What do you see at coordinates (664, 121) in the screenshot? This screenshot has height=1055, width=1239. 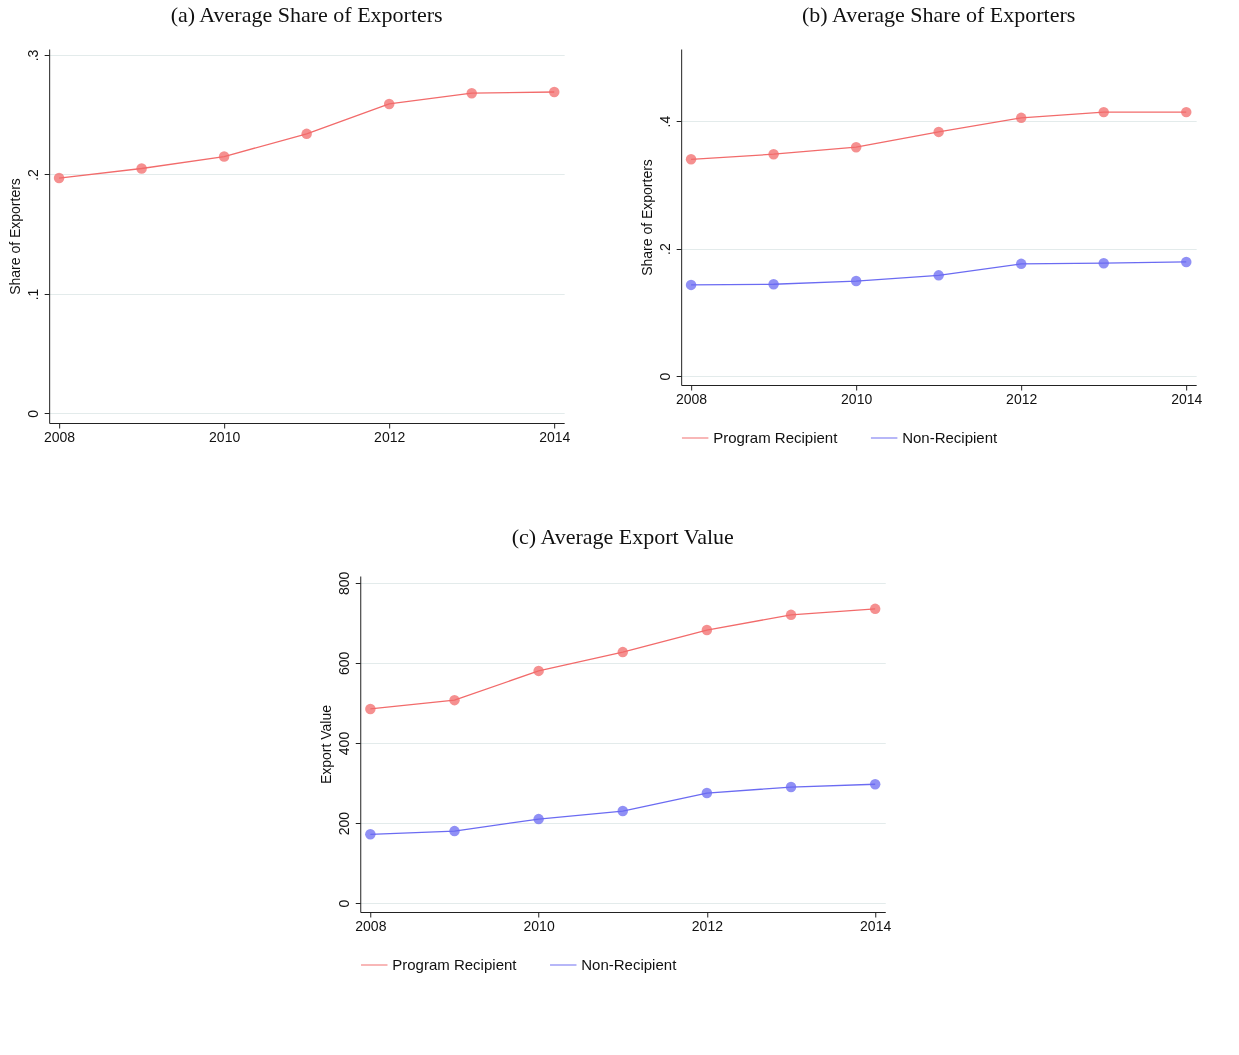 I see `y-tick-label: .4` at bounding box center [664, 121].